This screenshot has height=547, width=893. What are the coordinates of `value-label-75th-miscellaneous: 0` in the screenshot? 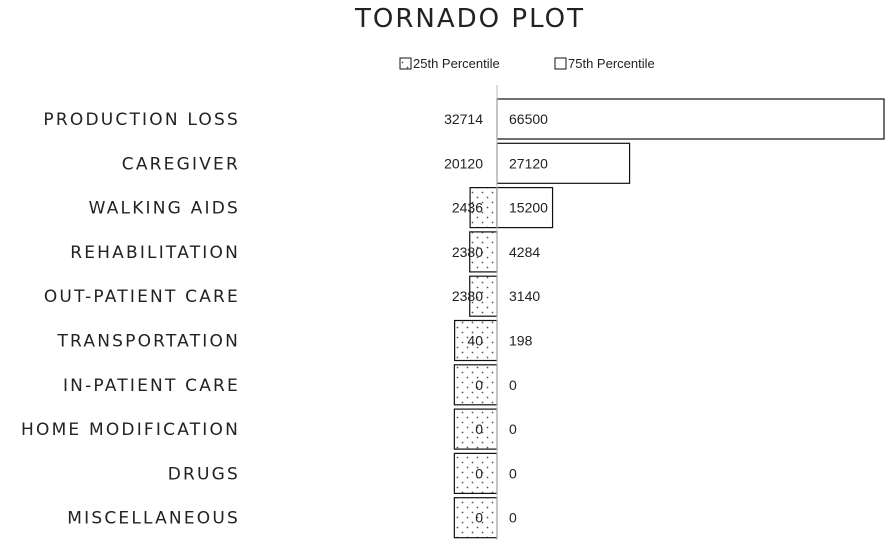 It's located at (513, 518).